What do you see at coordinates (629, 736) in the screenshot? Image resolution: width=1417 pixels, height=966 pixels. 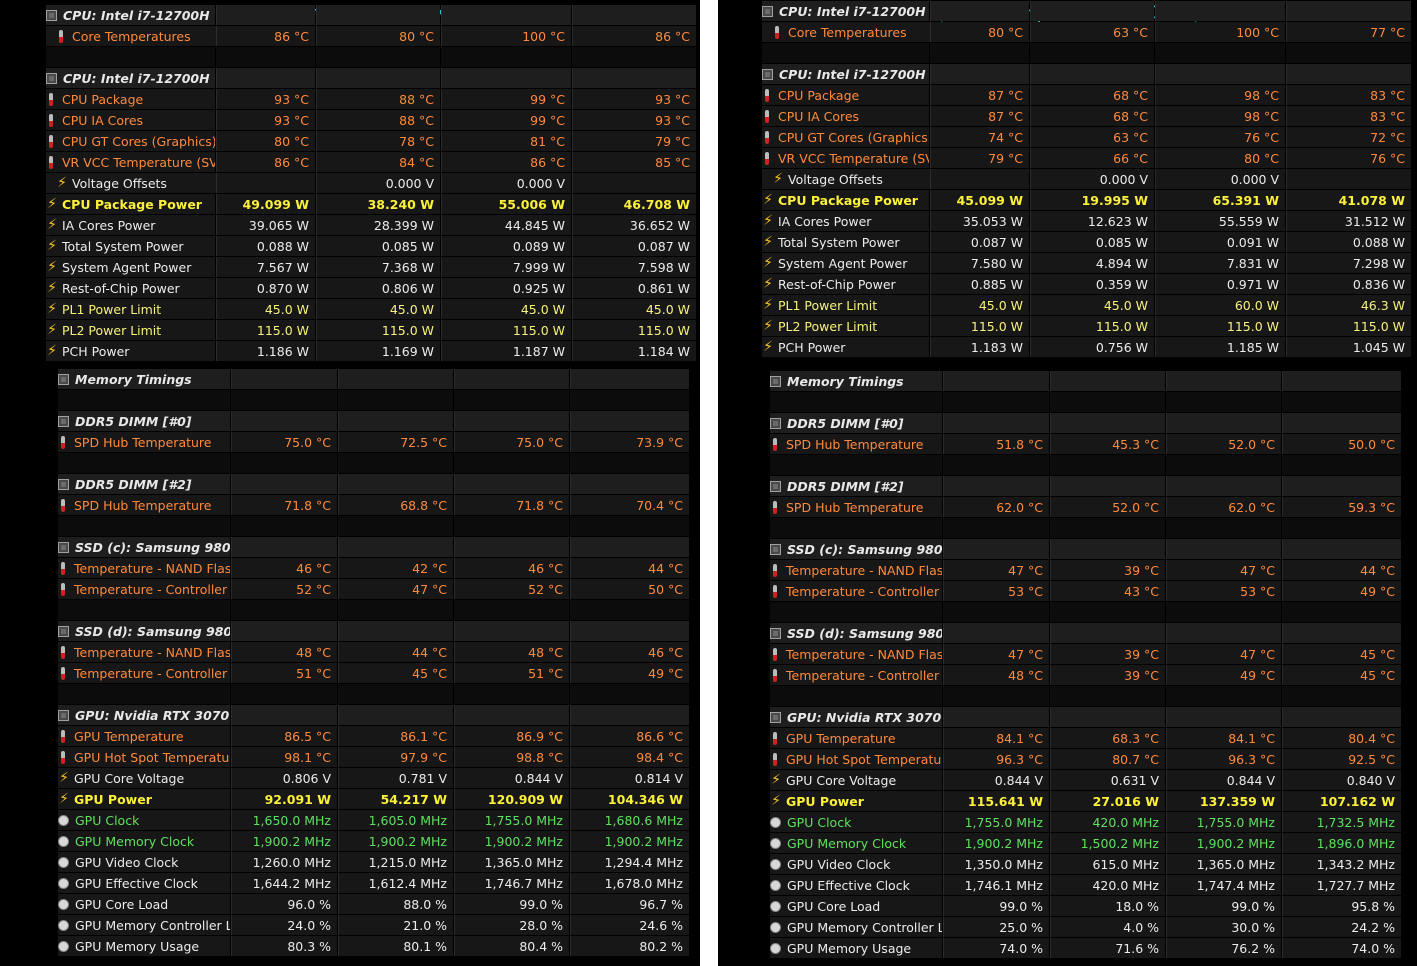 I see `average-value: 86.6 °C` at bounding box center [629, 736].